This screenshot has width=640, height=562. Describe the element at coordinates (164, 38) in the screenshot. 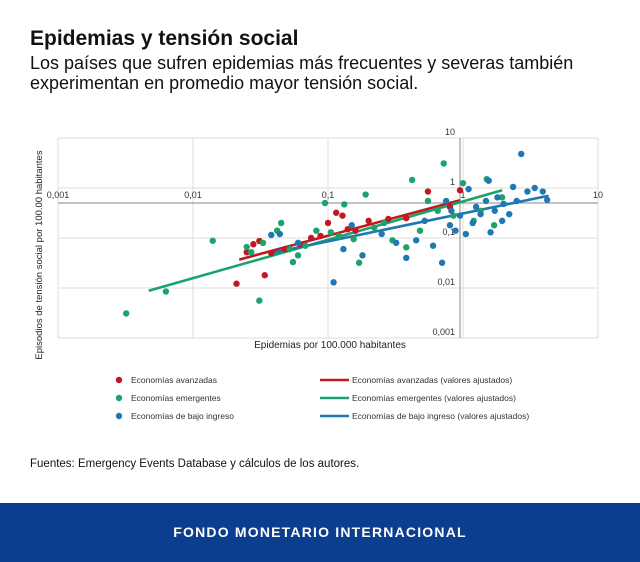

I see `page-title: Epidemias y tensión social` at that location.